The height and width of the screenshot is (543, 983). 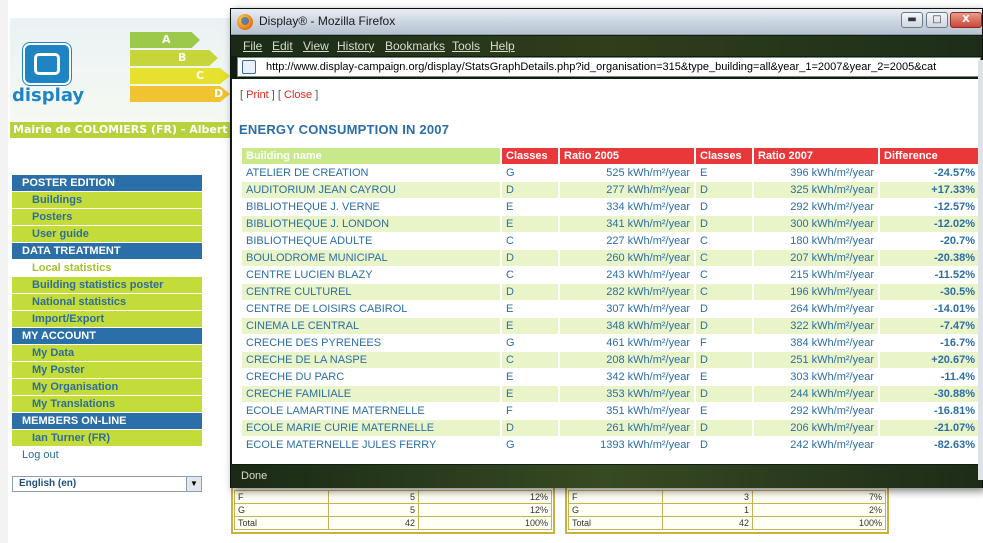 What do you see at coordinates (254, 476) in the screenshot?
I see `status-text: Done` at bounding box center [254, 476].